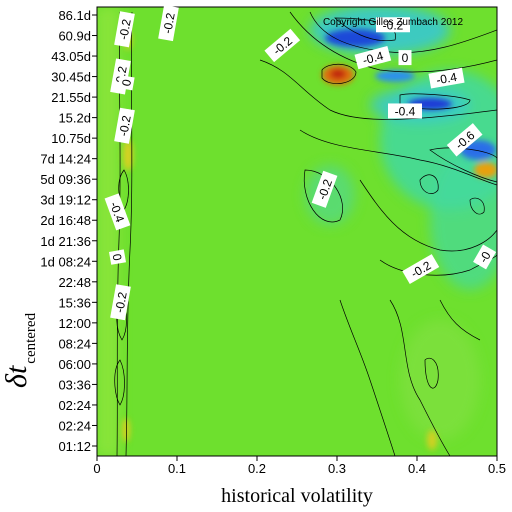  I want to click on y-tick-label: 15:36, so click(74, 302).